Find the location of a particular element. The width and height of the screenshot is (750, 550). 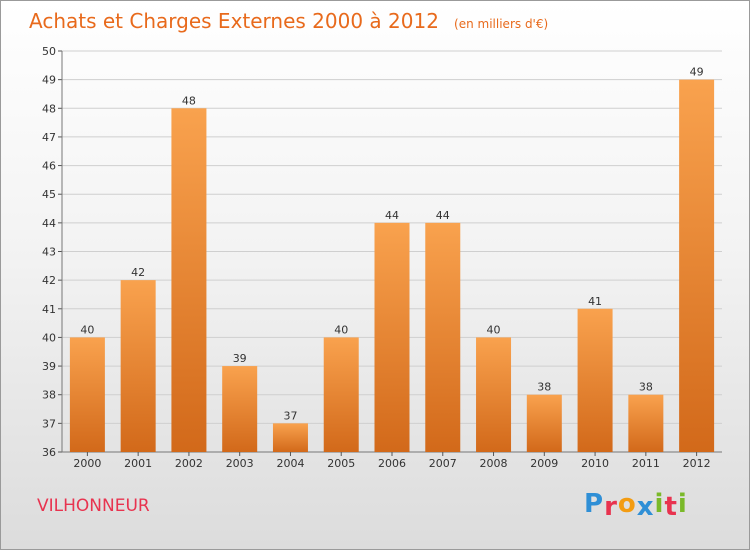

x-tick-label: 2004 is located at coordinates (290, 463).